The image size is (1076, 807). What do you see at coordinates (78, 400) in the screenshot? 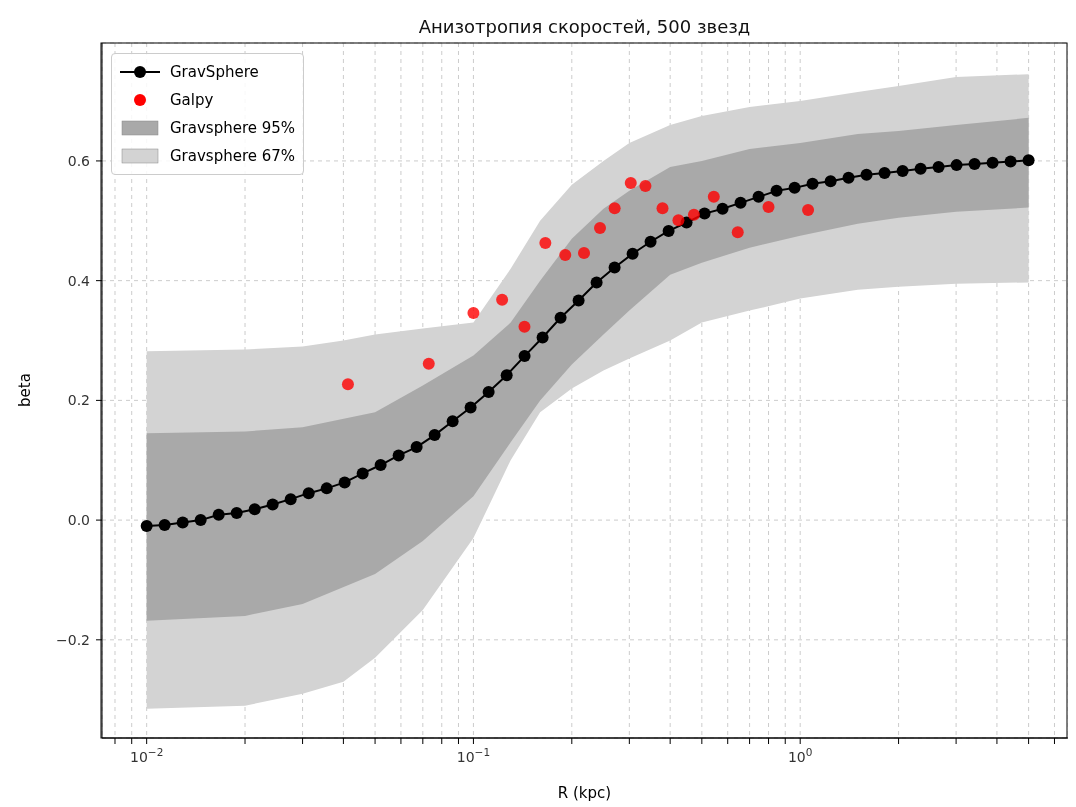
I see `y-tick-label: 0.2` at bounding box center [78, 400].